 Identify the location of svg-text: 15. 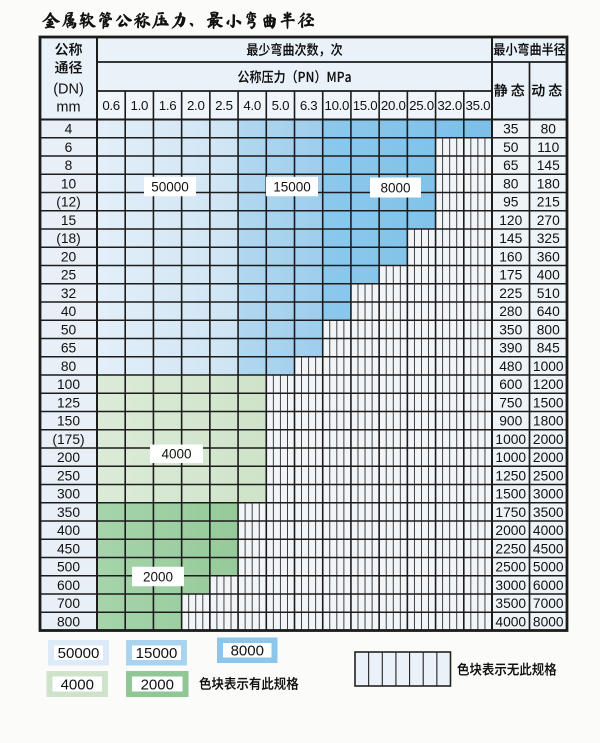
(69, 220).